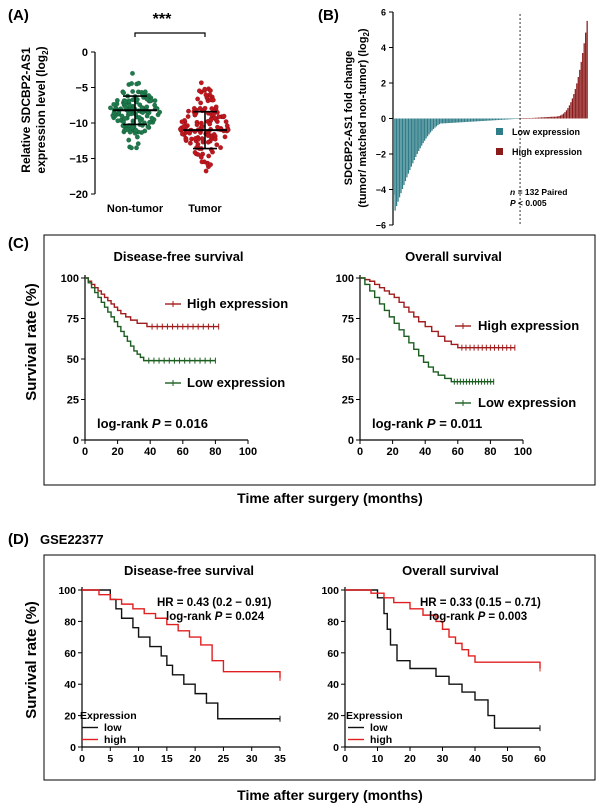  I want to click on panel-a-ytick-label: −5, so click(81, 89).